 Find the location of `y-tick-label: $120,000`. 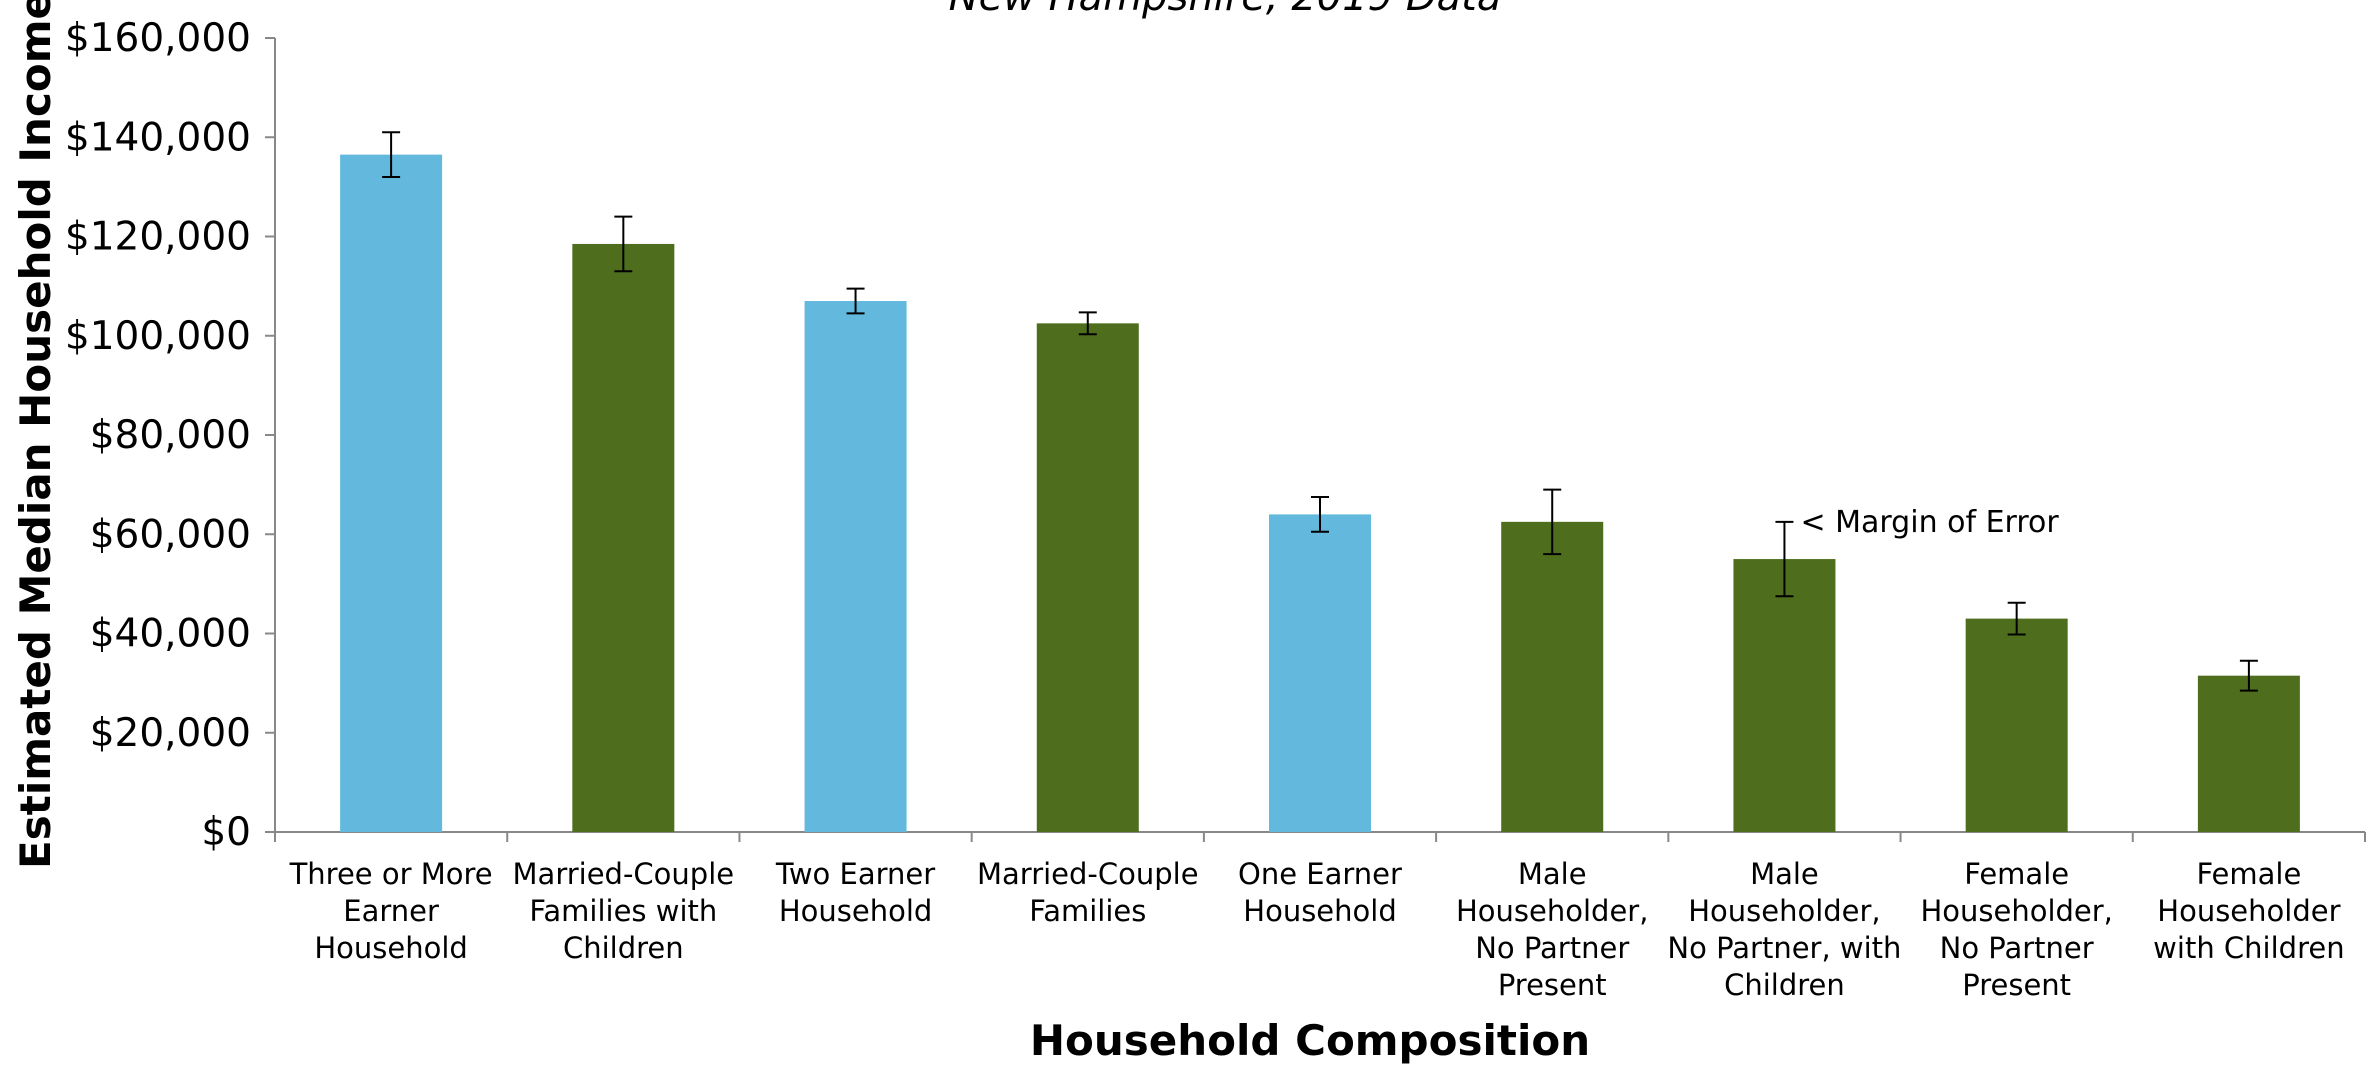

y-tick-label: $120,000 is located at coordinates (158, 237).